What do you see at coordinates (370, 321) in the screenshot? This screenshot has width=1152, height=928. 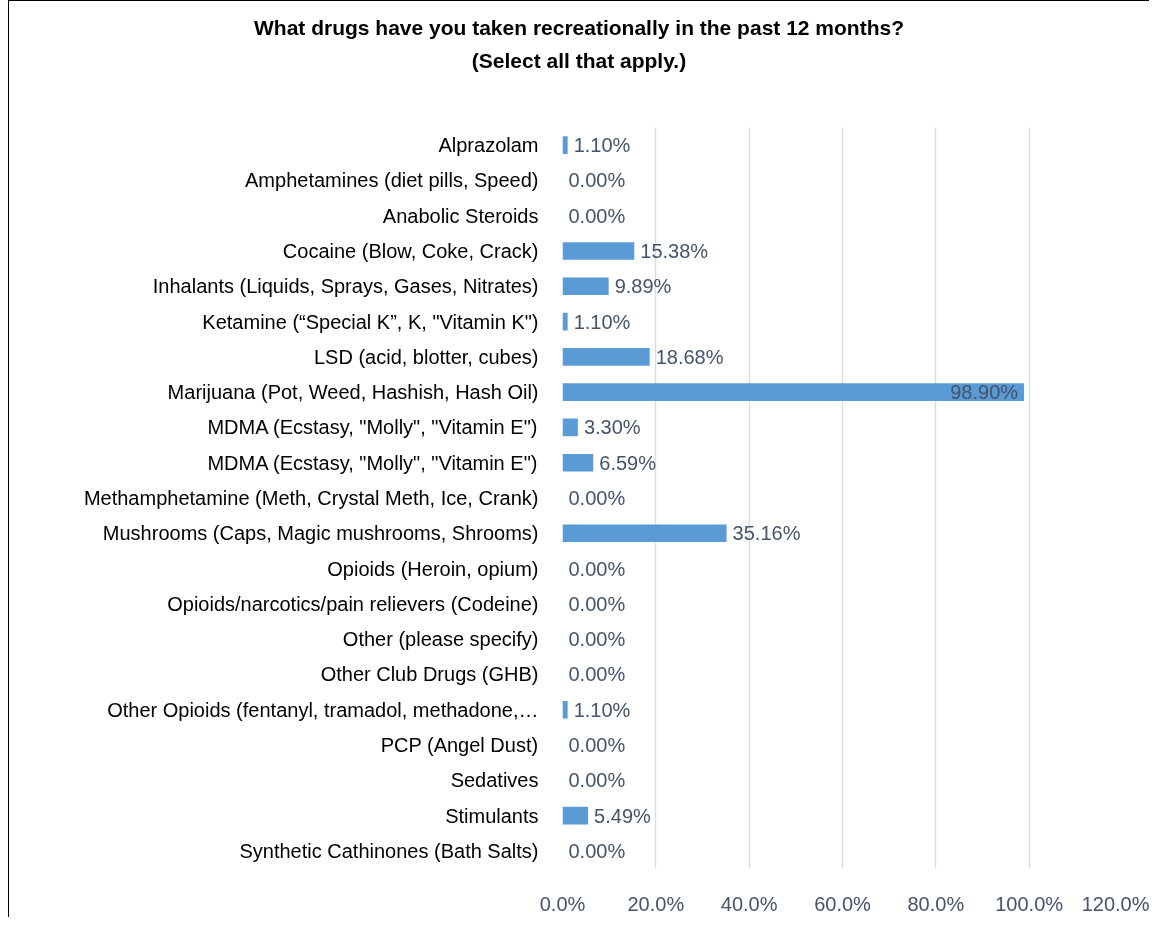 I see `y-tick-label: Ketamine (“Special K”, K, "Vitamin K")` at bounding box center [370, 321].